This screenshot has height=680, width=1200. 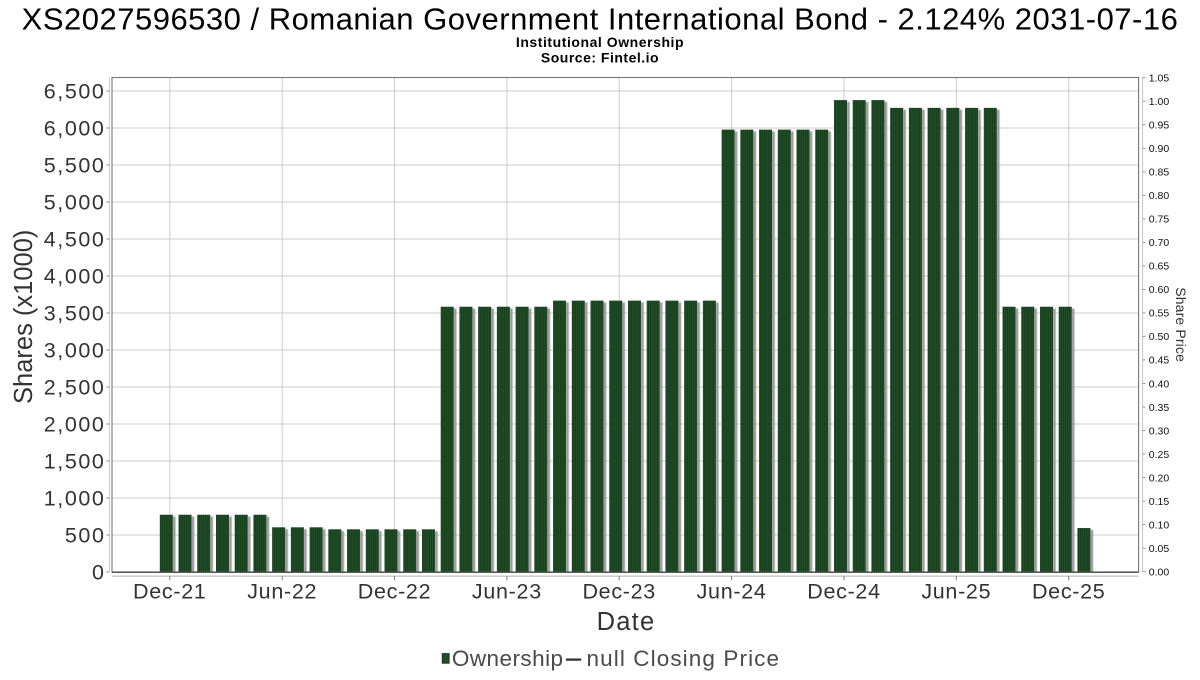 What do you see at coordinates (75, 351) in the screenshot?
I see `svg-text: 3,000` at bounding box center [75, 351].